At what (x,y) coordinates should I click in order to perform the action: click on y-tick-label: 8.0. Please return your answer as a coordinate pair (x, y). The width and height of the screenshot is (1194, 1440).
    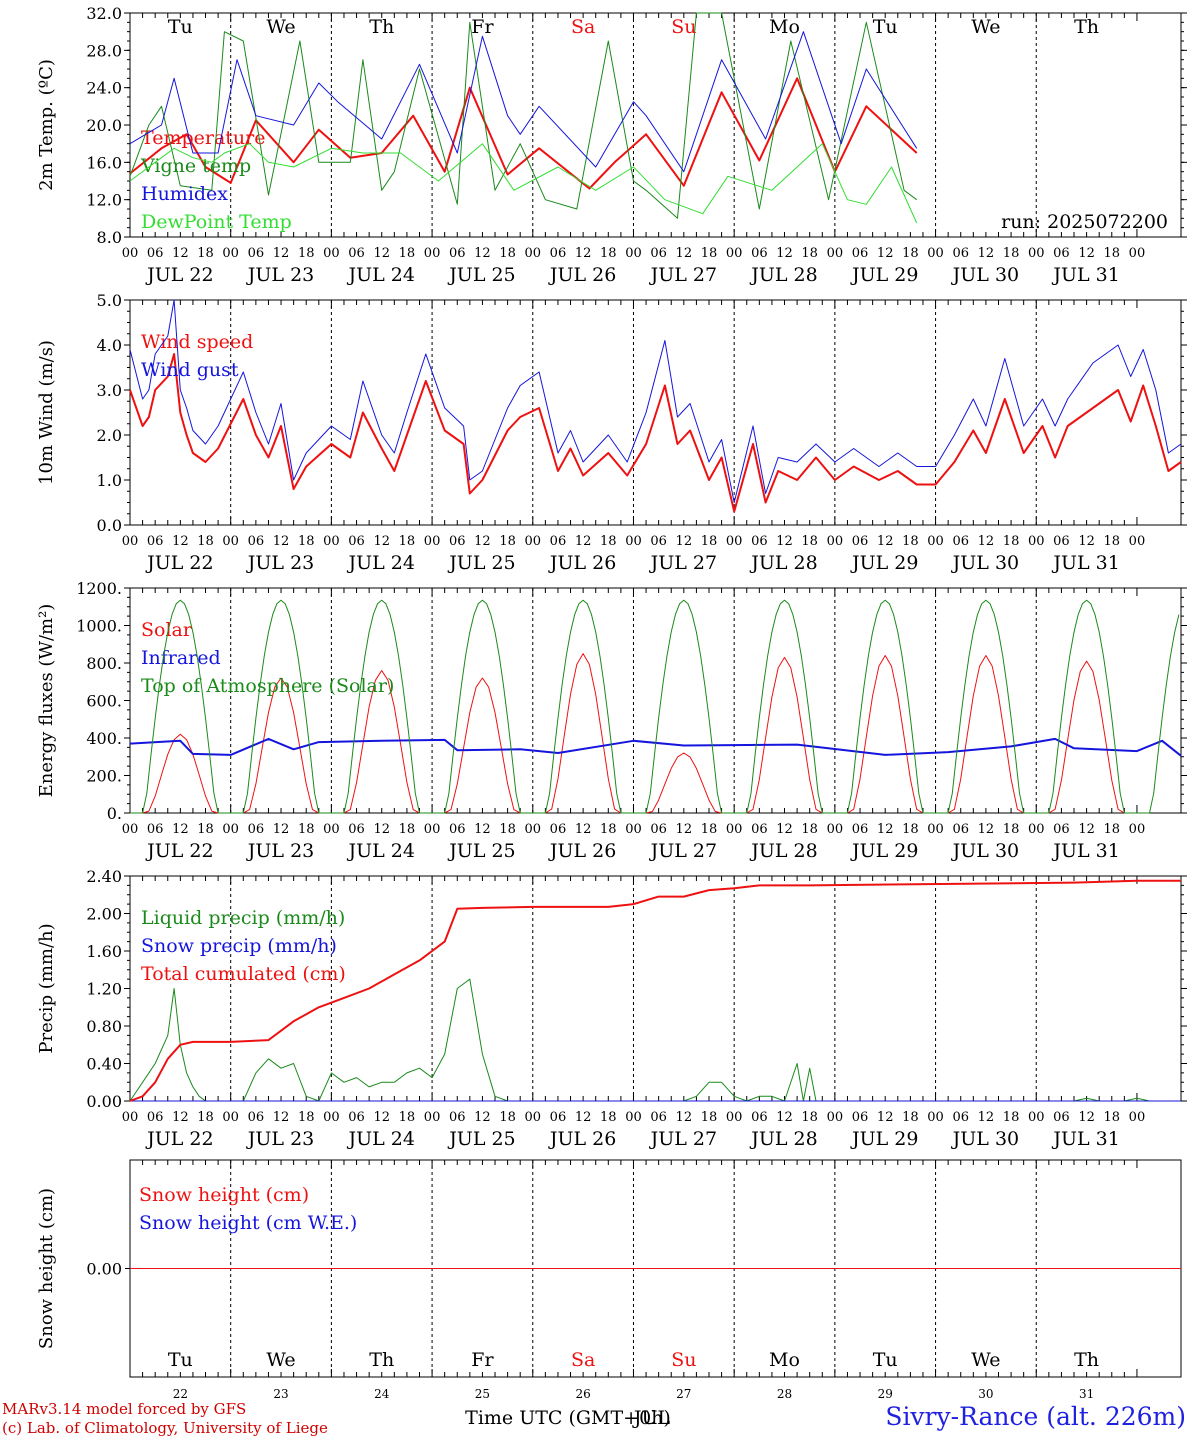
    Looking at the image, I should click on (109, 237).